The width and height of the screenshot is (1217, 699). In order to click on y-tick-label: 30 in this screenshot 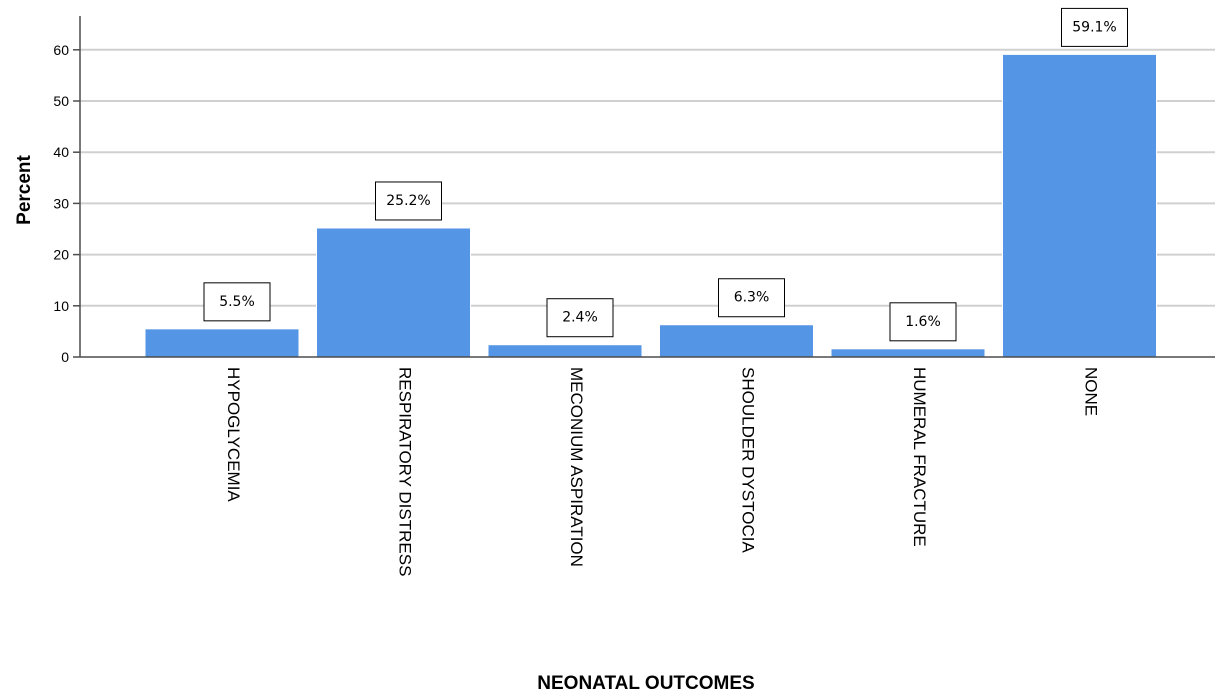, I will do `click(61, 203)`.